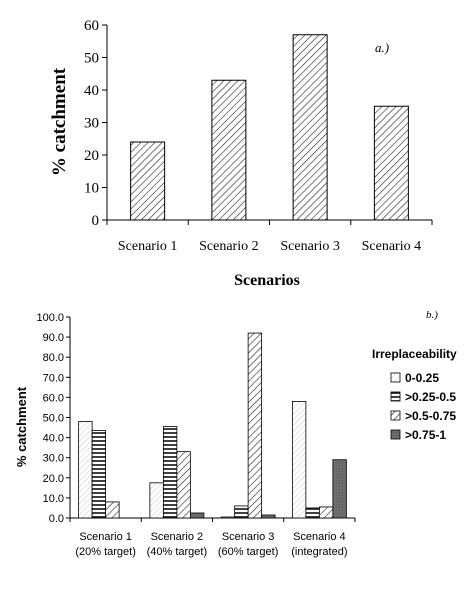  What do you see at coordinates (96, 221) in the screenshot?
I see `chart-a-y-tick-label: 0` at bounding box center [96, 221].